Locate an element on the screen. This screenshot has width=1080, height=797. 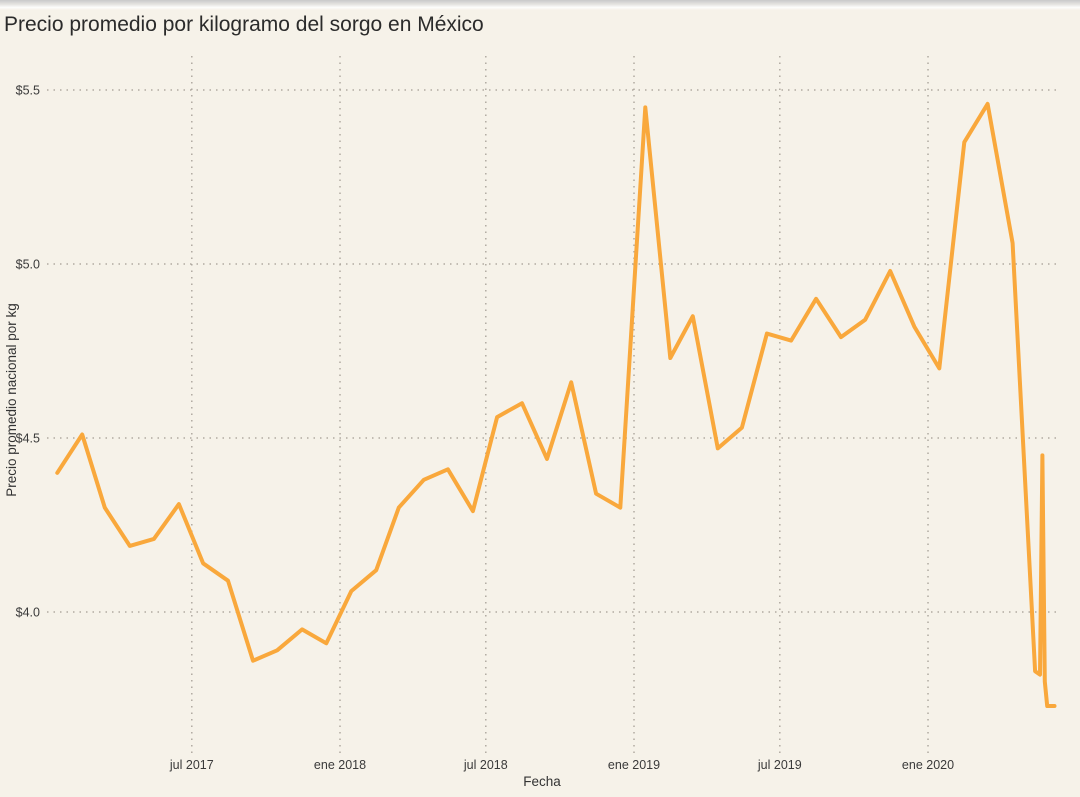
x-tick-label: ene 2020 is located at coordinates (928, 765).